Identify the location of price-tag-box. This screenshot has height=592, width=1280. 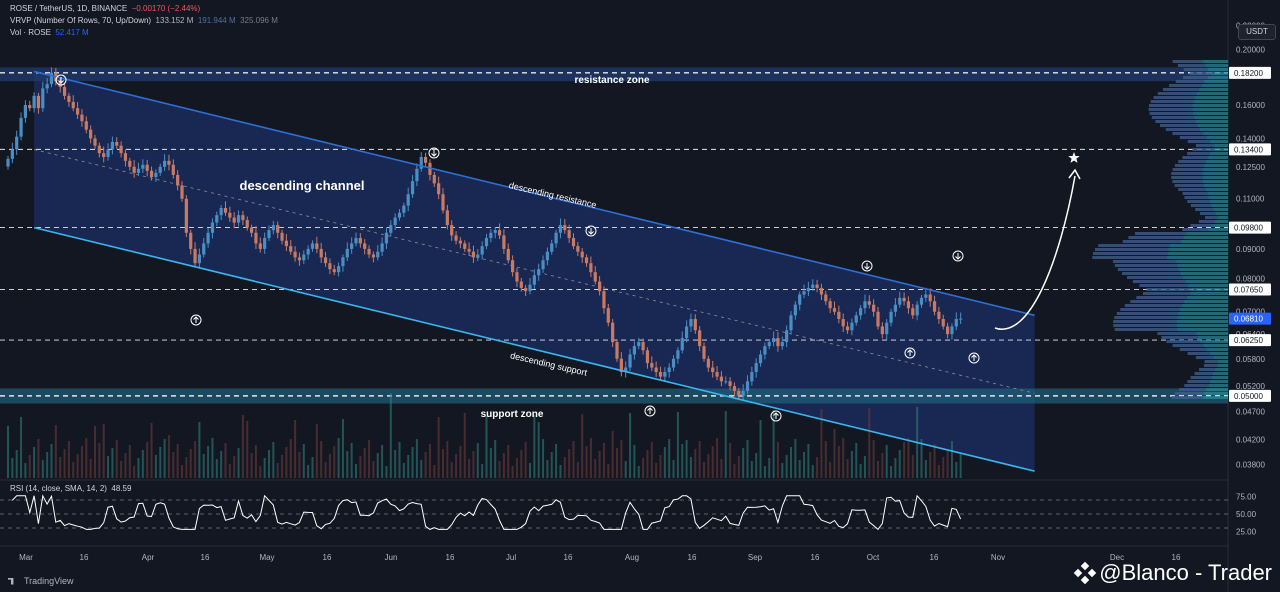
(1250, 395).